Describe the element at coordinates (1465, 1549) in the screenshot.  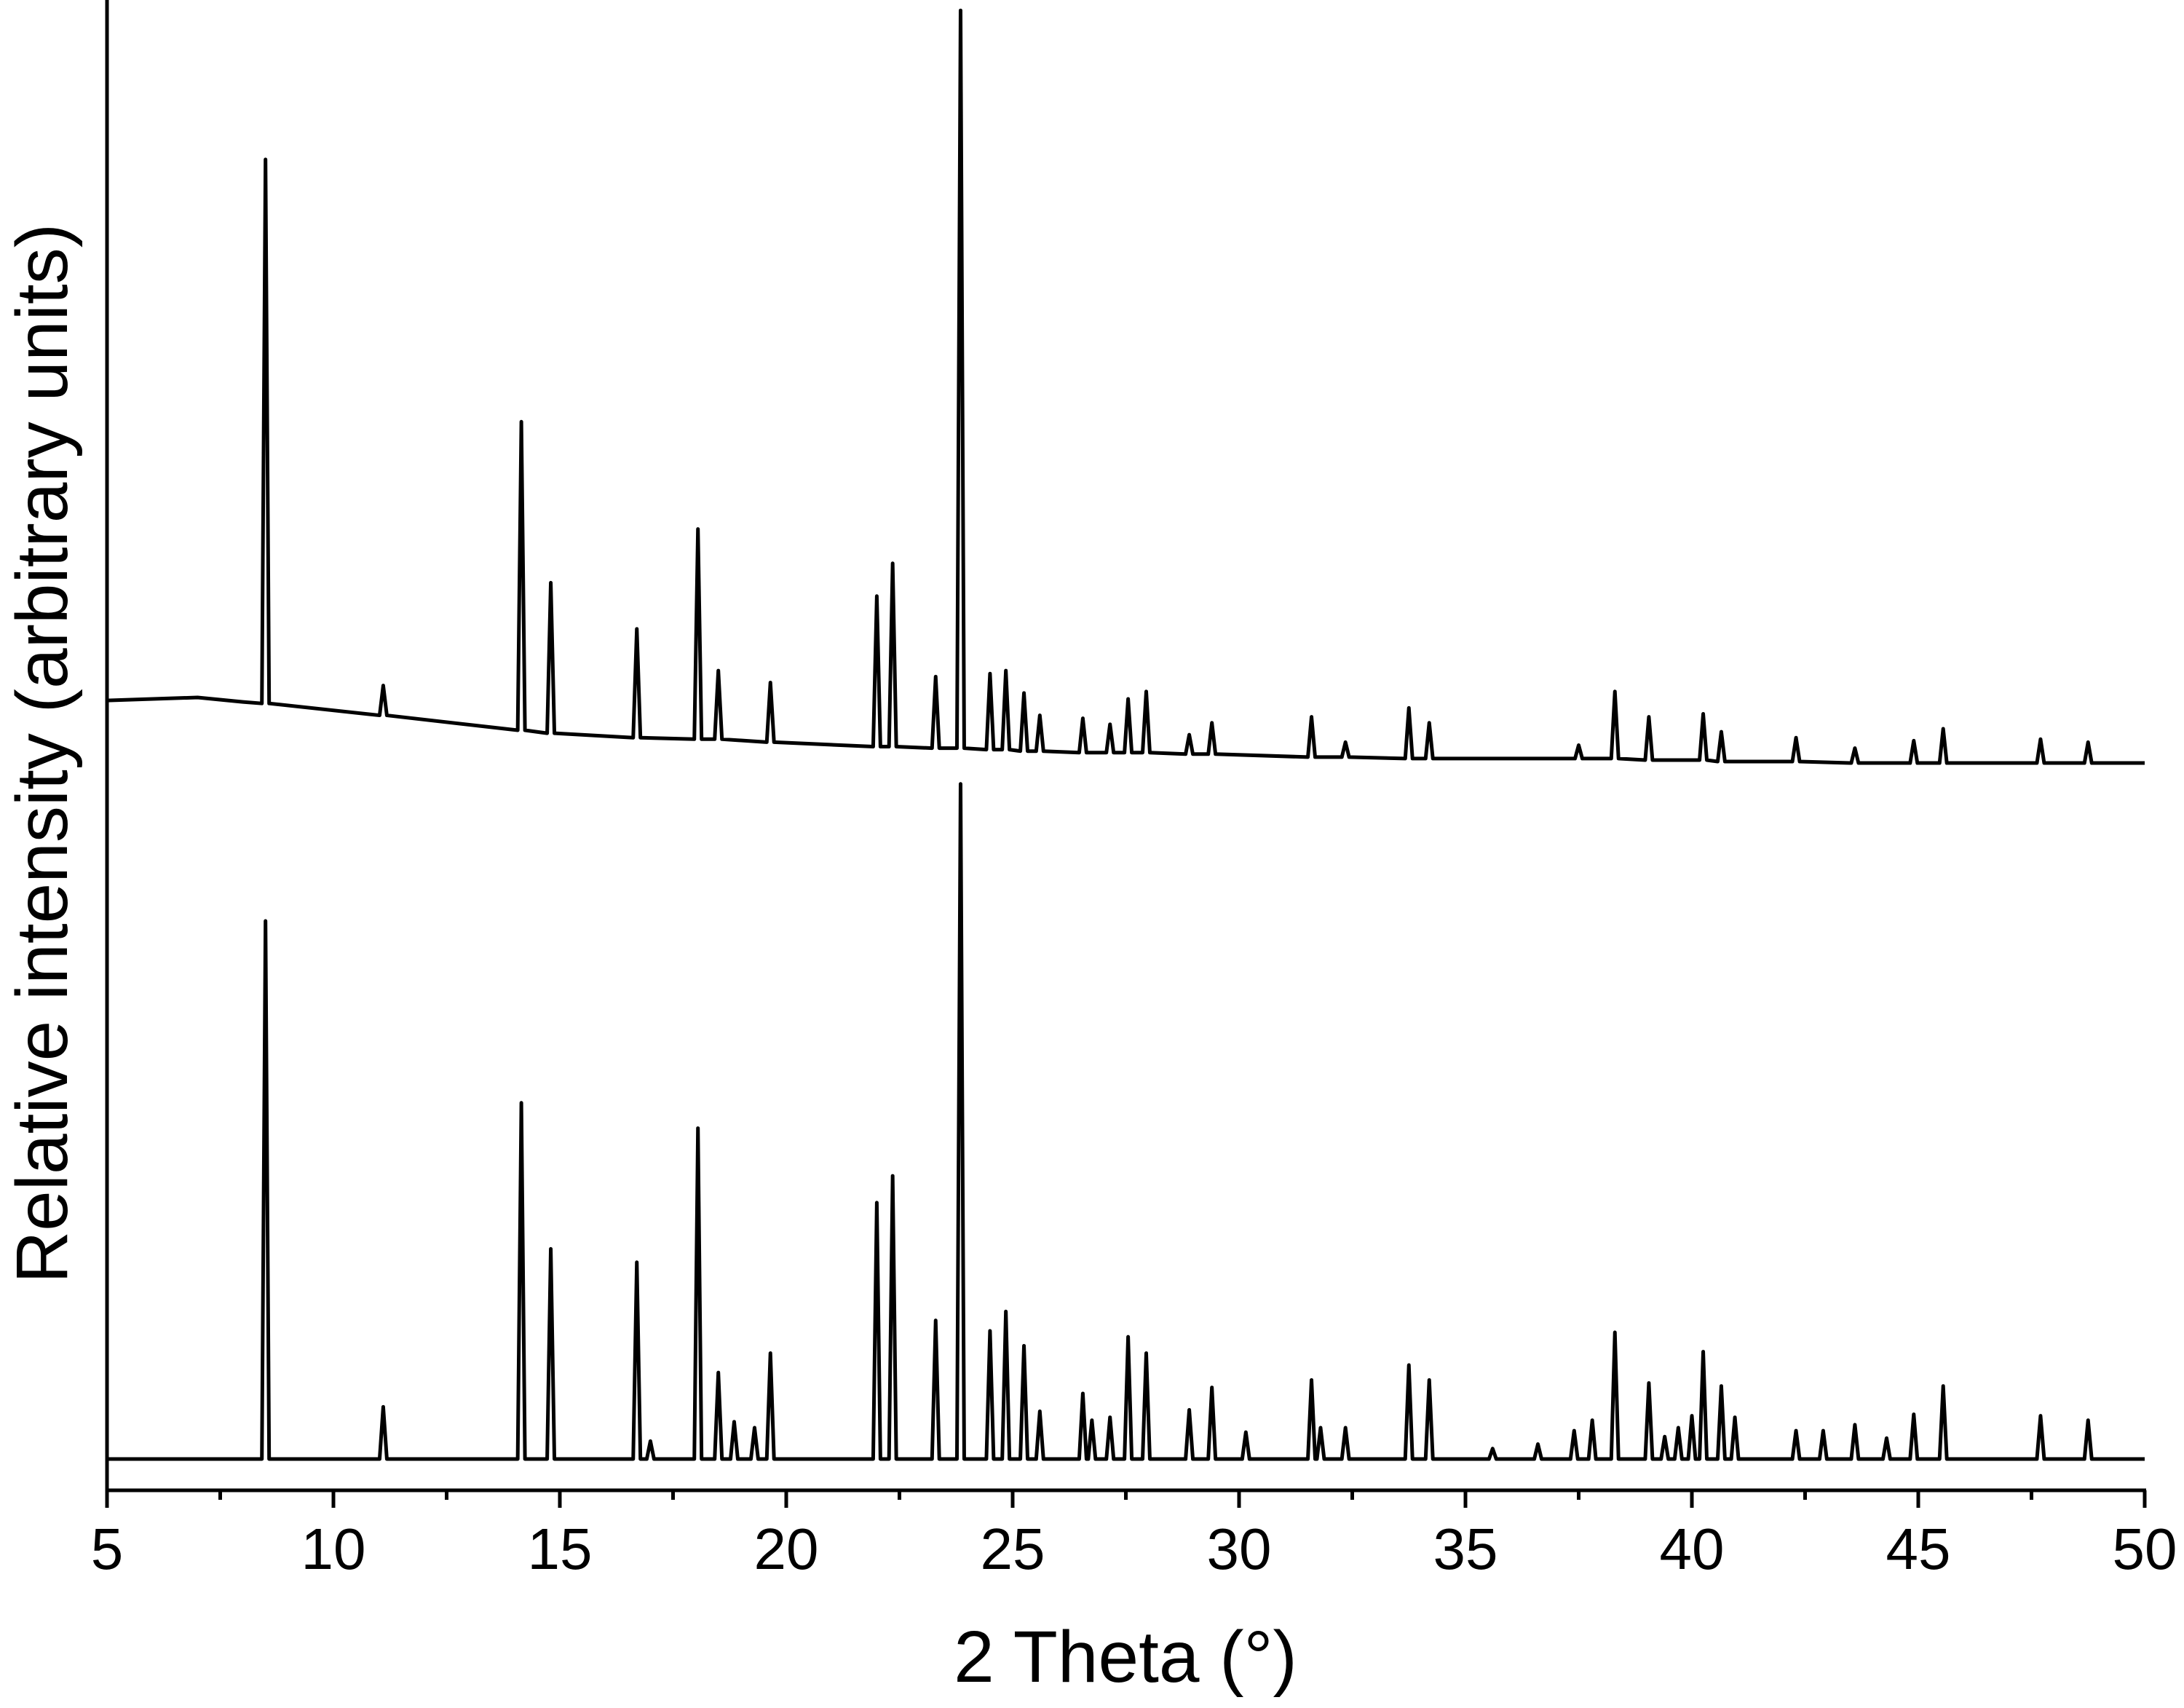
I see `x-tick-label: 35` at that location.